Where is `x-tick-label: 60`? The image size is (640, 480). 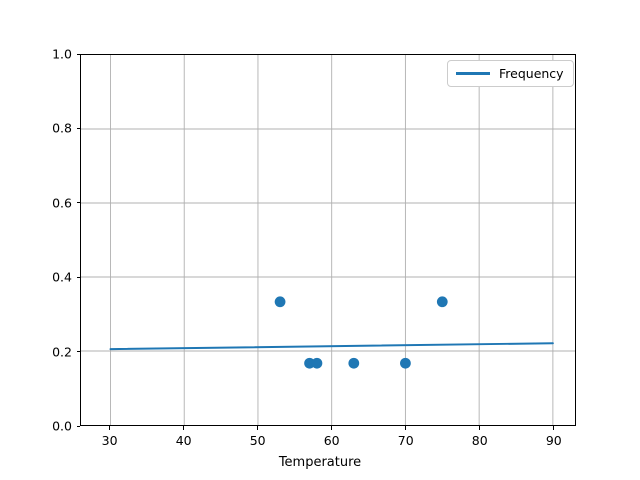 x-tick-label: 60 is located at coordinates (331, 440).